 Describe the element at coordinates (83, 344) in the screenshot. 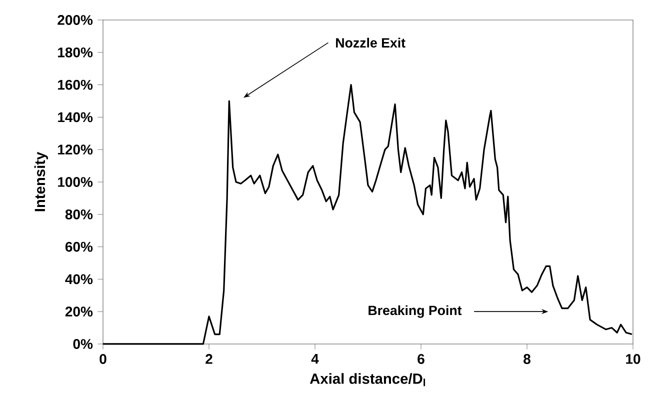

I see `y-tick-label: 0%` at that location.